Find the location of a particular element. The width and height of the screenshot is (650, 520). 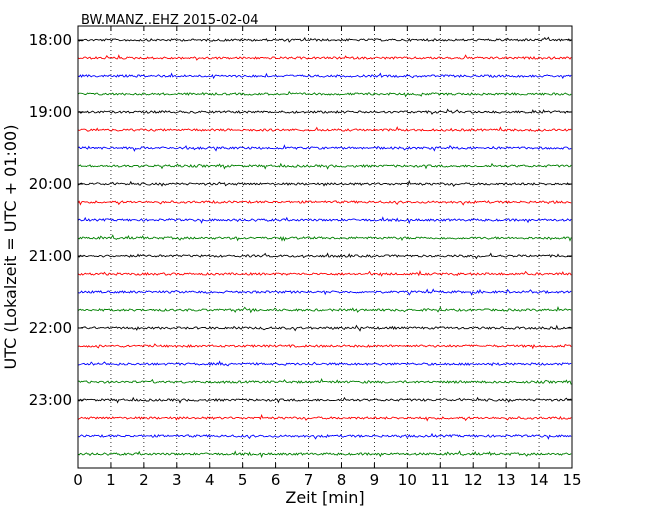

x-axis-label: Zeit [min] is located at coordinates (324, 497).